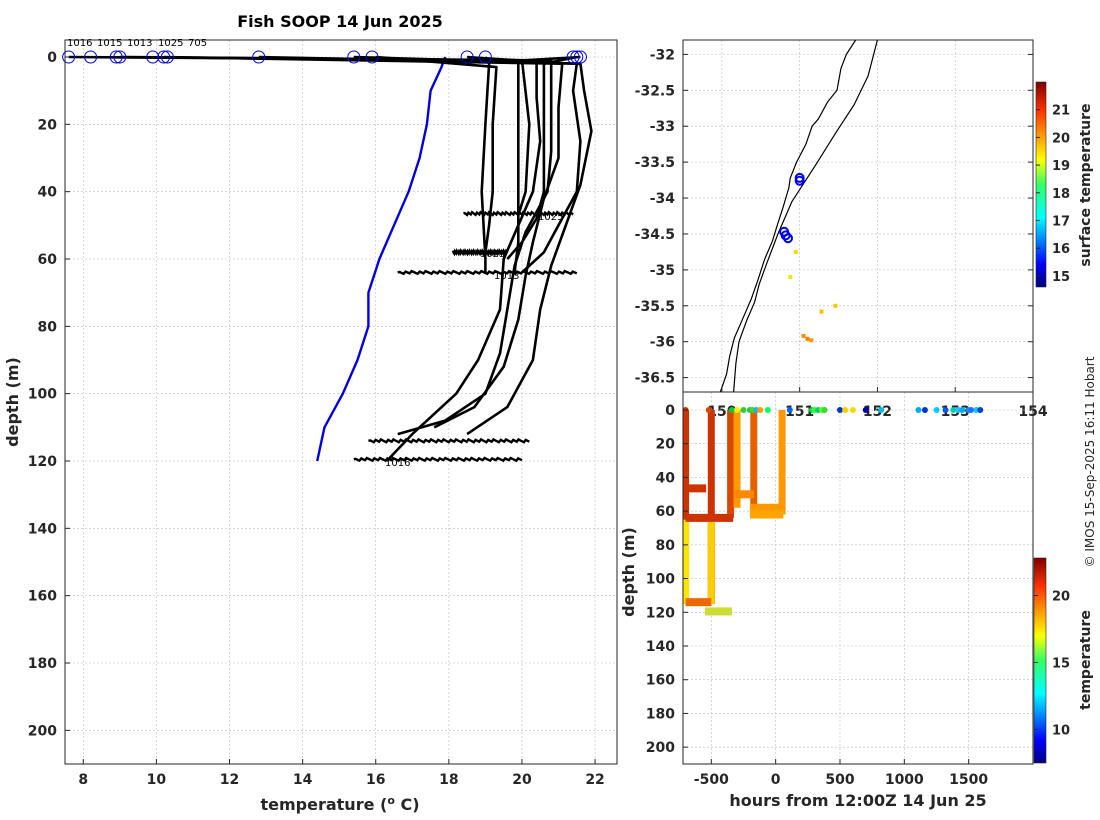 This screenshot has width=1100, height=820. Describe the element at coordinates (1061, 166) in the screenshot. I see `colorbar-tick-label: 19` at that location.